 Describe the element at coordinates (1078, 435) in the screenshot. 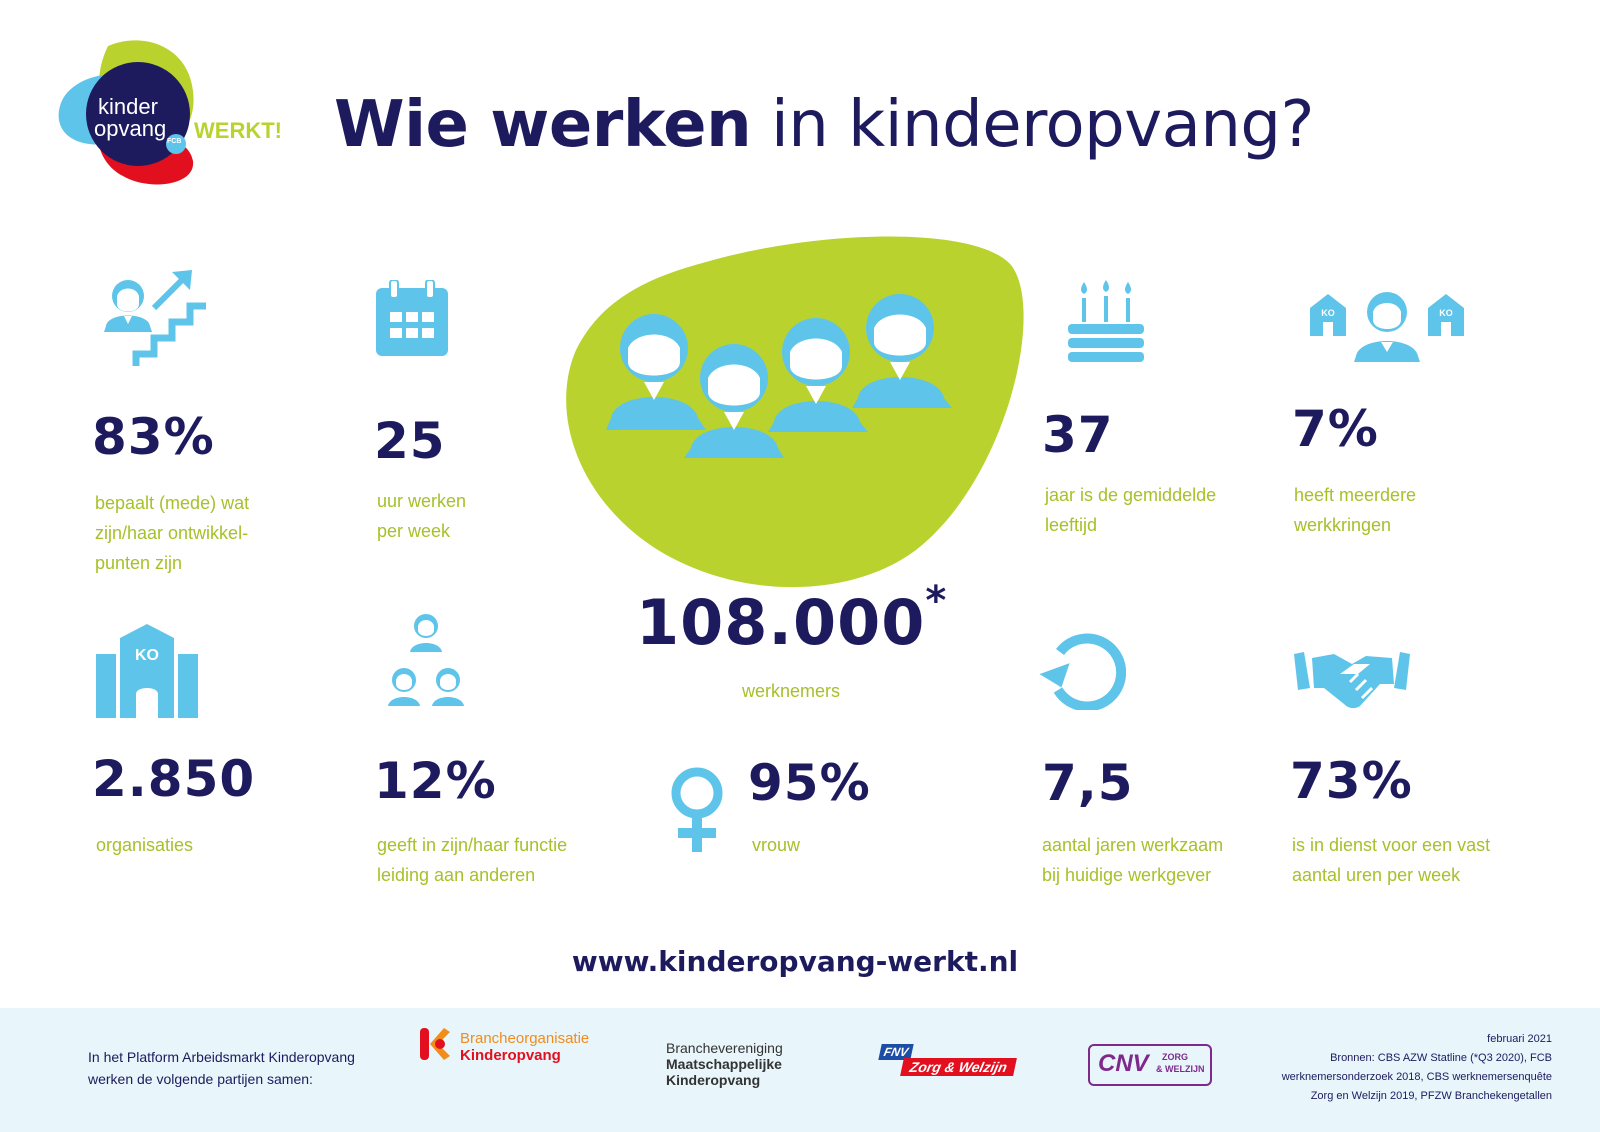

I see `stat-value-37: 37` at that location.